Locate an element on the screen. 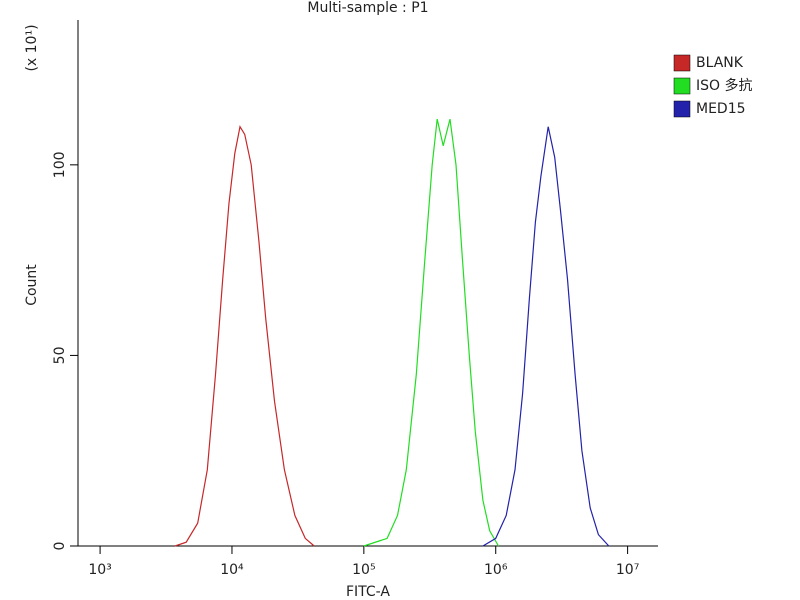 The width and height of the screenshot is (800, 600). legend-label: ISO 多抗 is located at coordinates (724, 85).